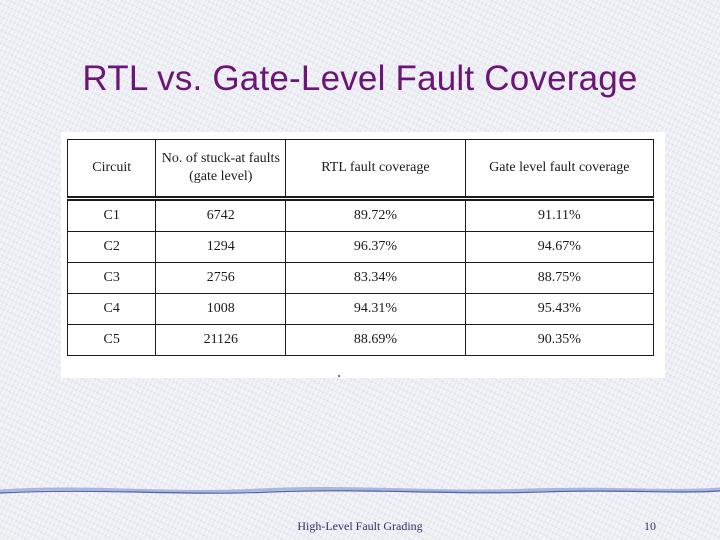 The width and height of the screenshot is (720, 540). I want to click on table-row: C5 21126 88.69% 90.35%, so click(360, 340).